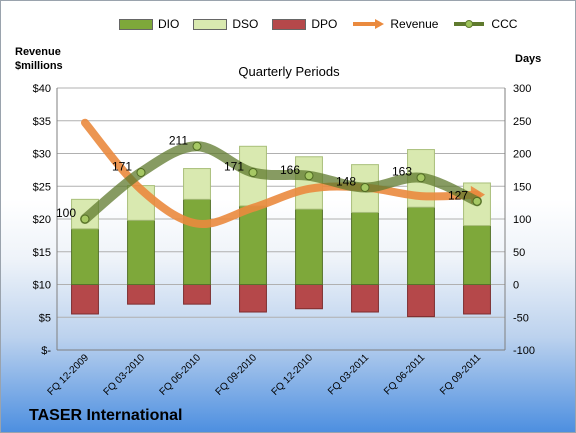  I want to click on left-tick-label: $-, so click(46, 351).